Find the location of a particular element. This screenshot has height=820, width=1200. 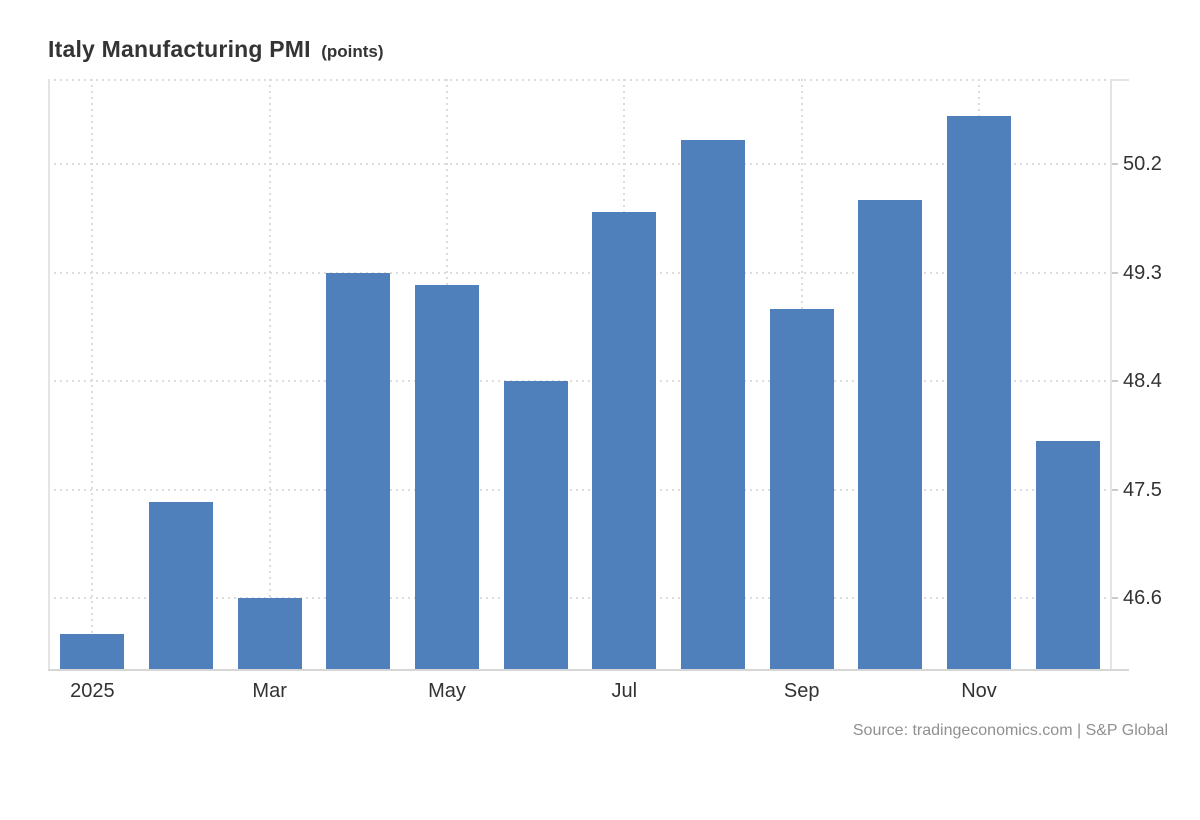

bar-may-2025 is located at coordinates (447, 477).